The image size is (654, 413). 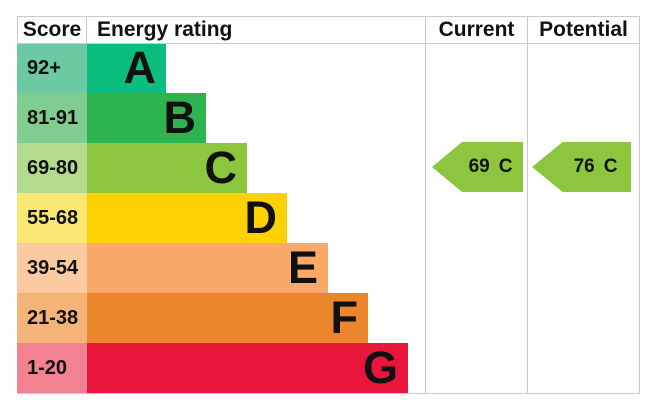 I want to click on potential-score-value: 76, so click(x=584, y=166).